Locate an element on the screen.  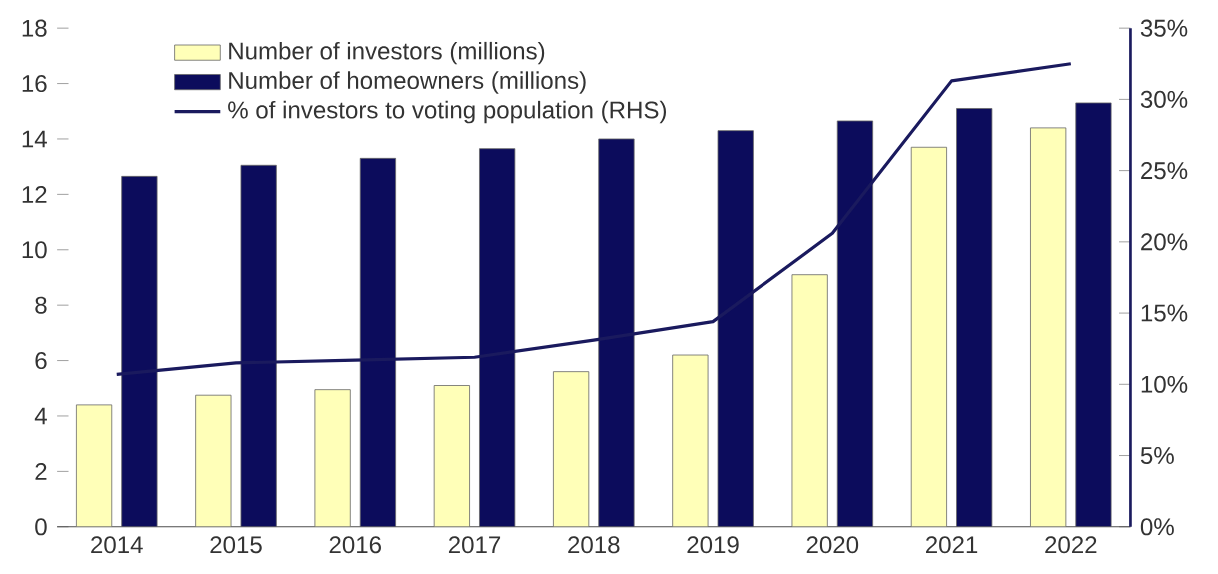
x-tick-label: 2018 is located at coordinates (594, 545).